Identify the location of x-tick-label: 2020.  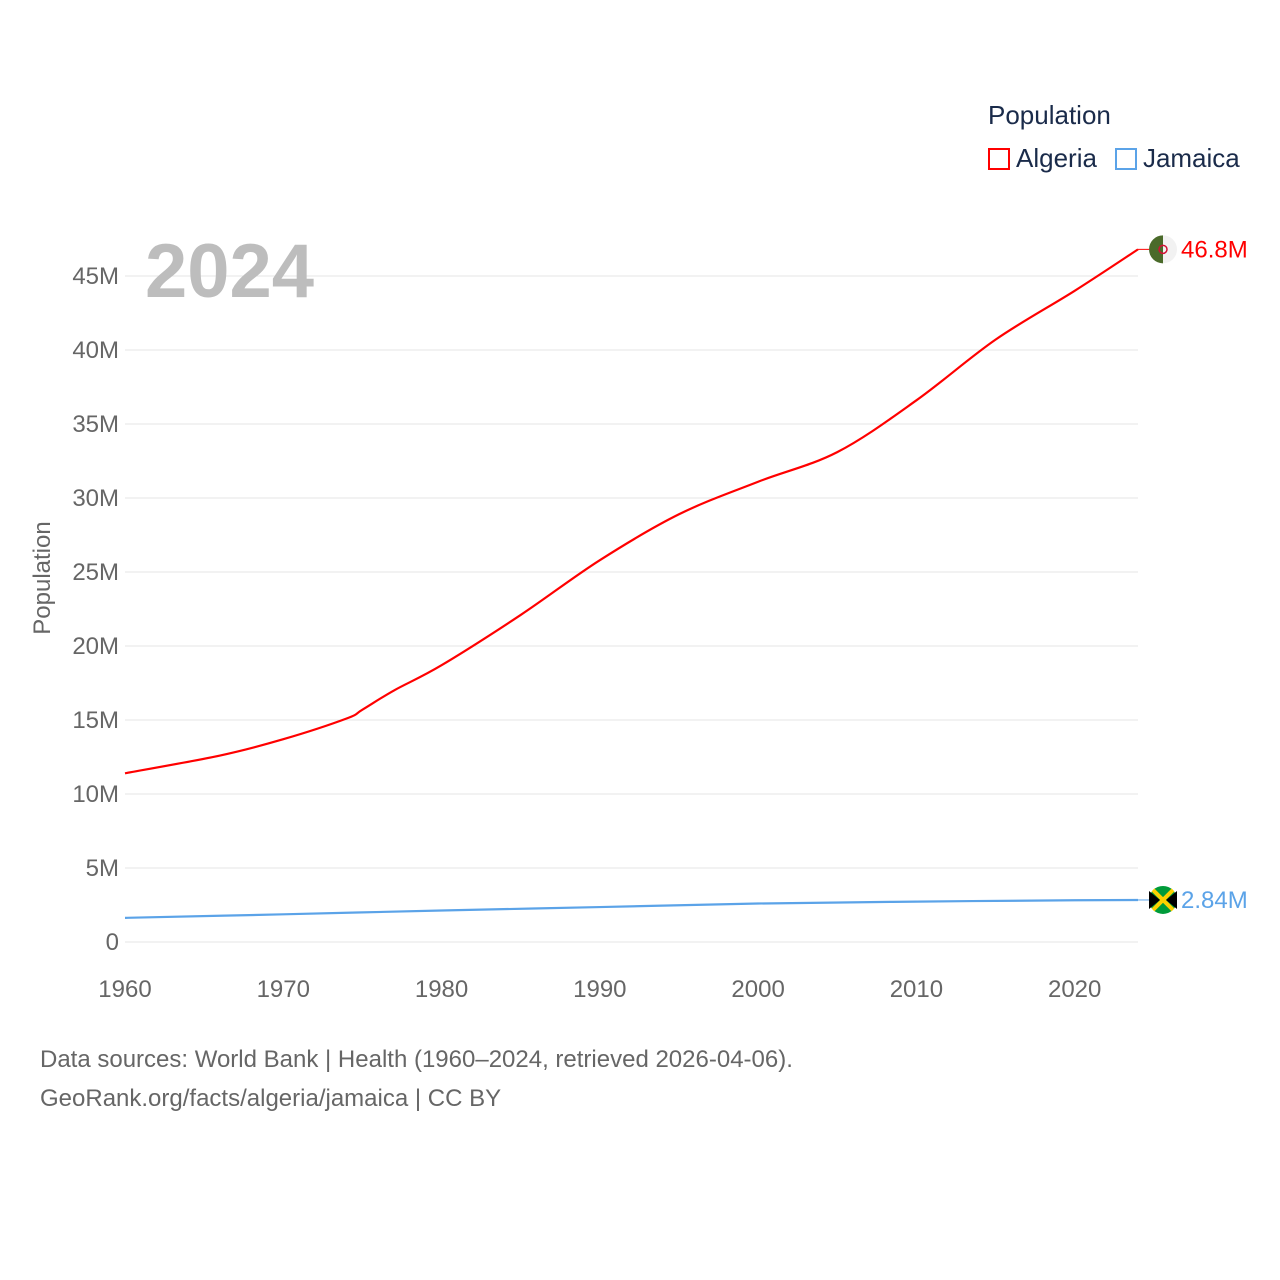
(1074, 989).